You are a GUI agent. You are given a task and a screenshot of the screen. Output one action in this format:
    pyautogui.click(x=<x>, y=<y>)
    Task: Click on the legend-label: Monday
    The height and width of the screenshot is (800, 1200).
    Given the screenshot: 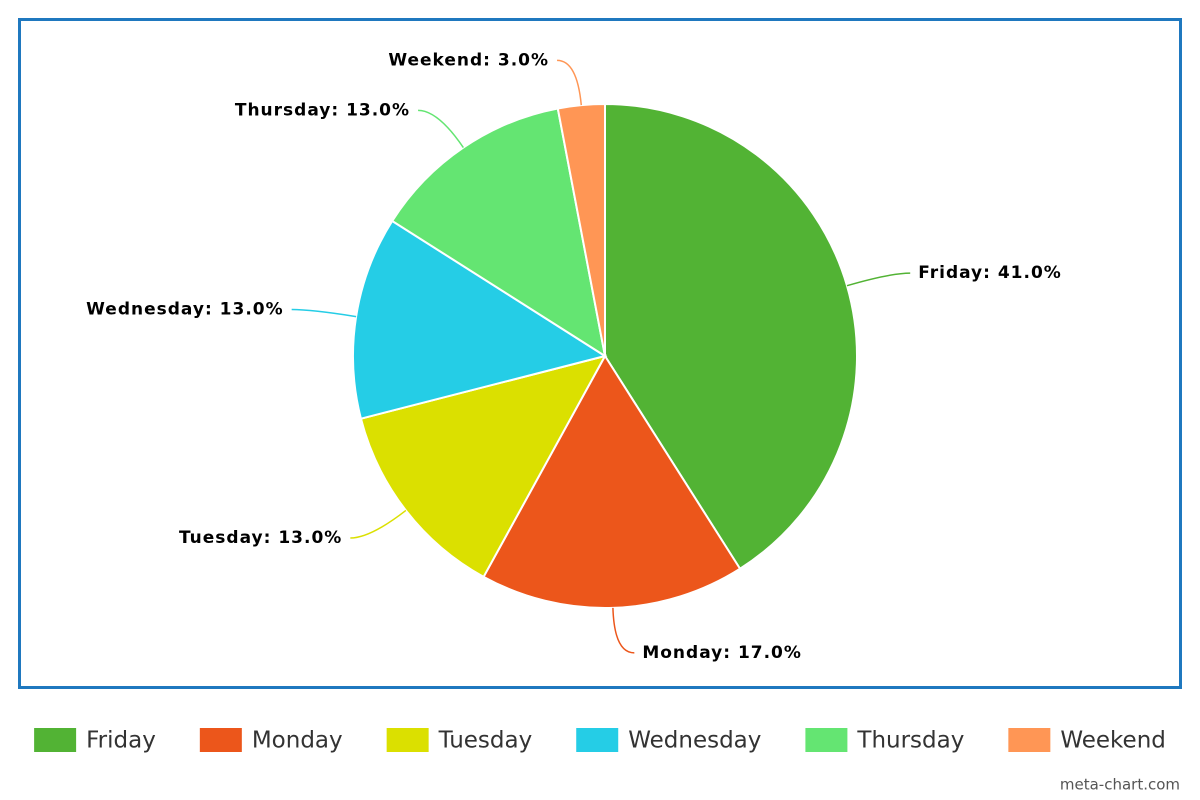 What is the action you would take?
    pyautogui.click(x=297, y=741)
    